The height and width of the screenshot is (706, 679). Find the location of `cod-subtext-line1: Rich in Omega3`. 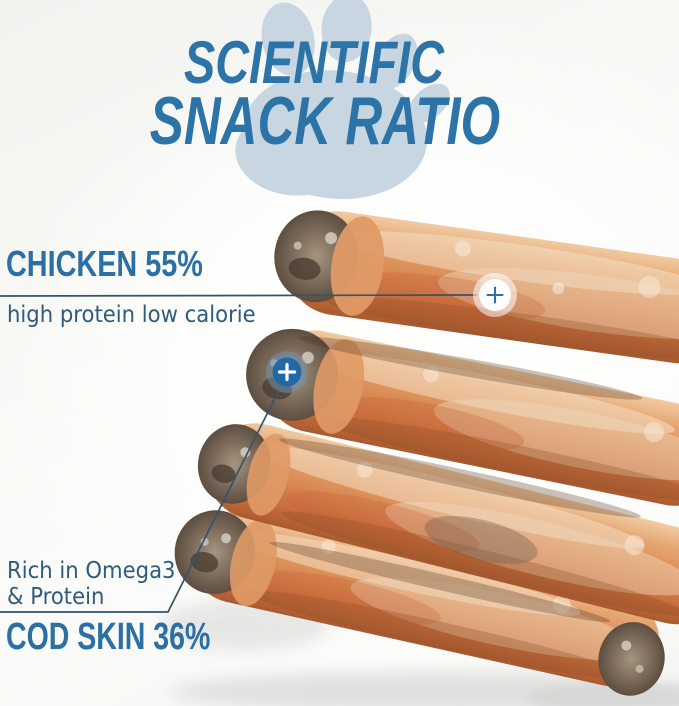

cod-subtext-line1: Rich in Omega3 is located at coordinates (91, 571).